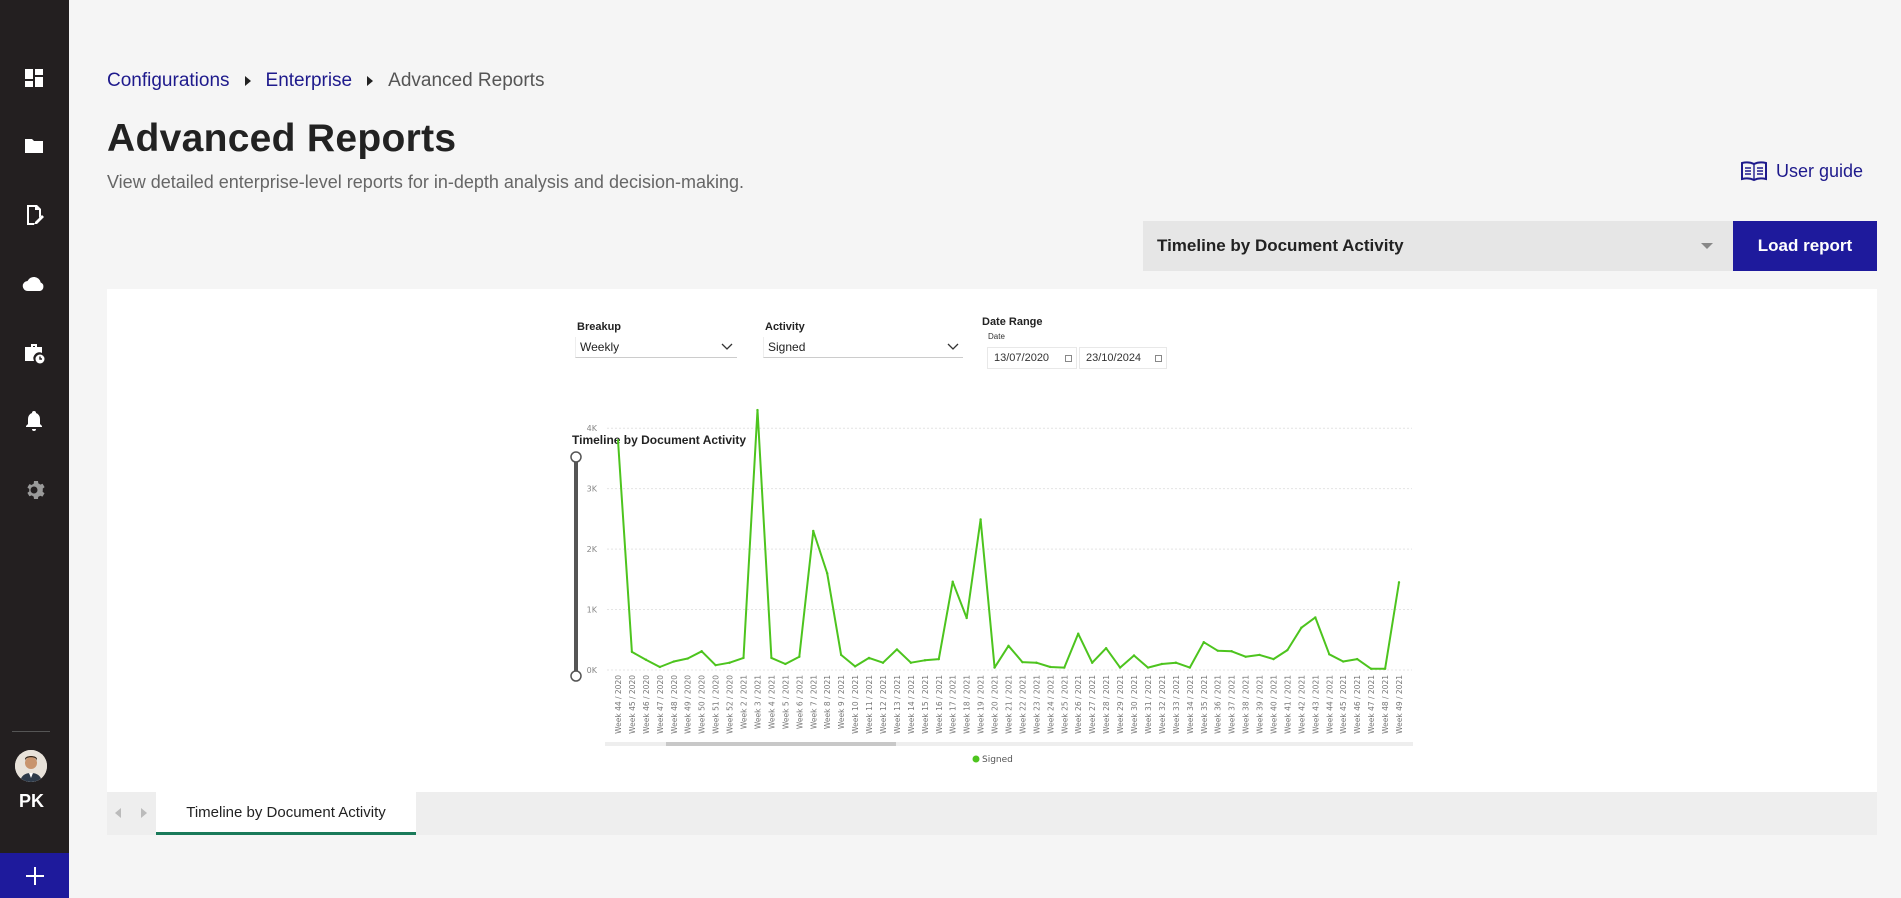 This screenshot has height=898, width=1901. What do you see at coordinates (787, 347) in the screenshot?
I see `activity-value: Signed` at bounding box center [787, 347].